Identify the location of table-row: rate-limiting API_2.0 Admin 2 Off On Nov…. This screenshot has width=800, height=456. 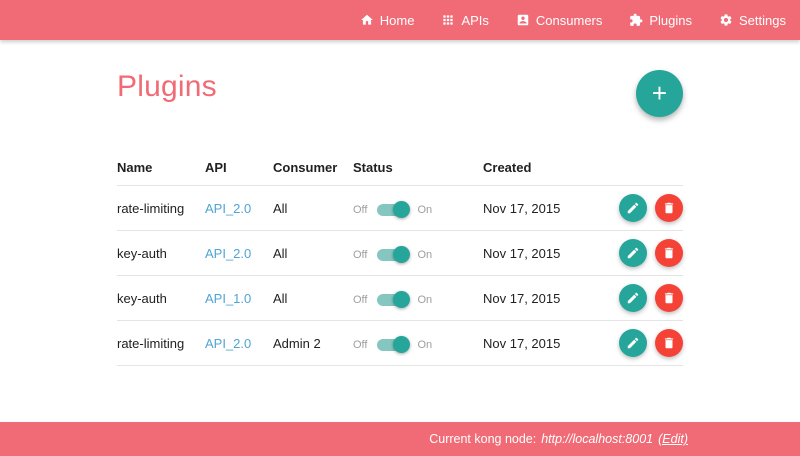
(400, 343).